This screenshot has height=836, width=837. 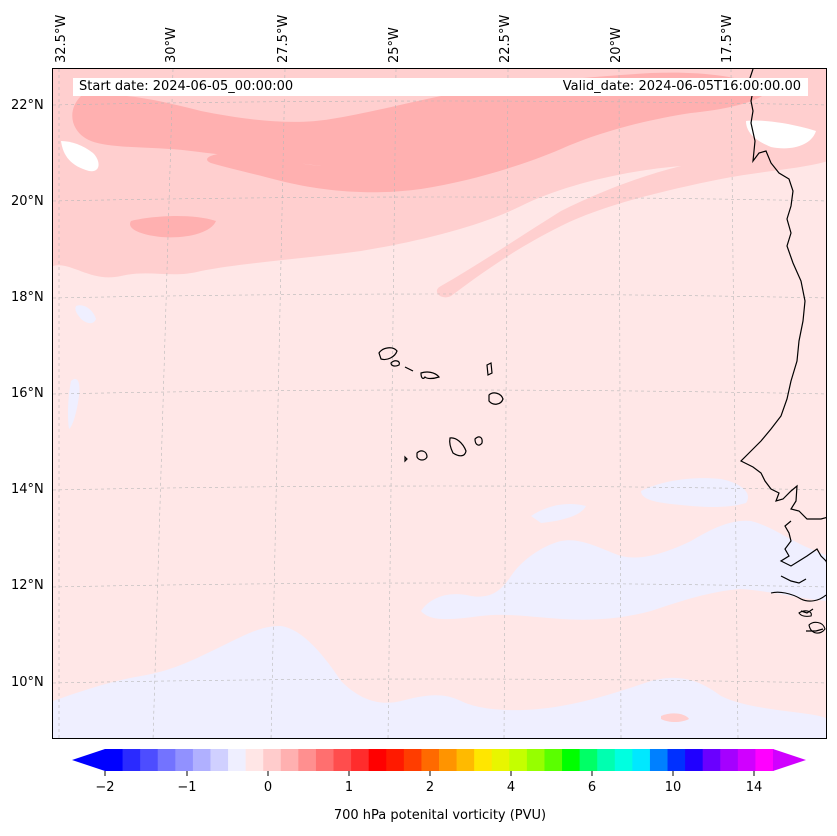 I want to click on start-date-label: Start date: 2024-06-05_00:00:00, so click(x=186, y=86).